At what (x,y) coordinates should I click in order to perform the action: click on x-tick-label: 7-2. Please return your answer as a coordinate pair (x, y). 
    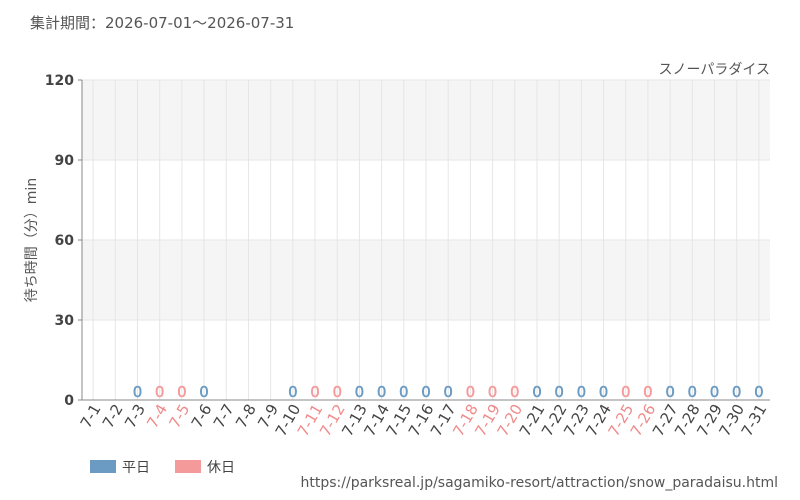
    Looking at the image, I should click on (113, 416).